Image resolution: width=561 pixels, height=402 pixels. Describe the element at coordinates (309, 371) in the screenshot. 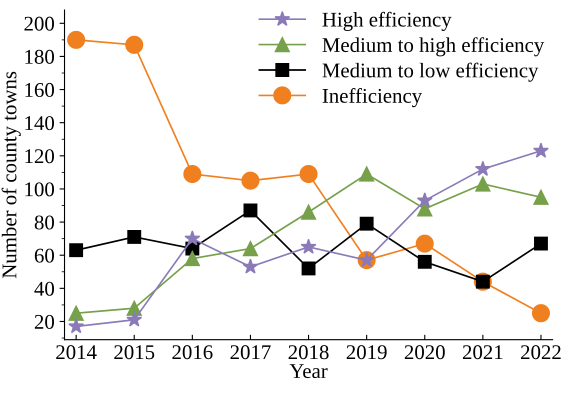

I see `x-axis-title: Year` at that location.